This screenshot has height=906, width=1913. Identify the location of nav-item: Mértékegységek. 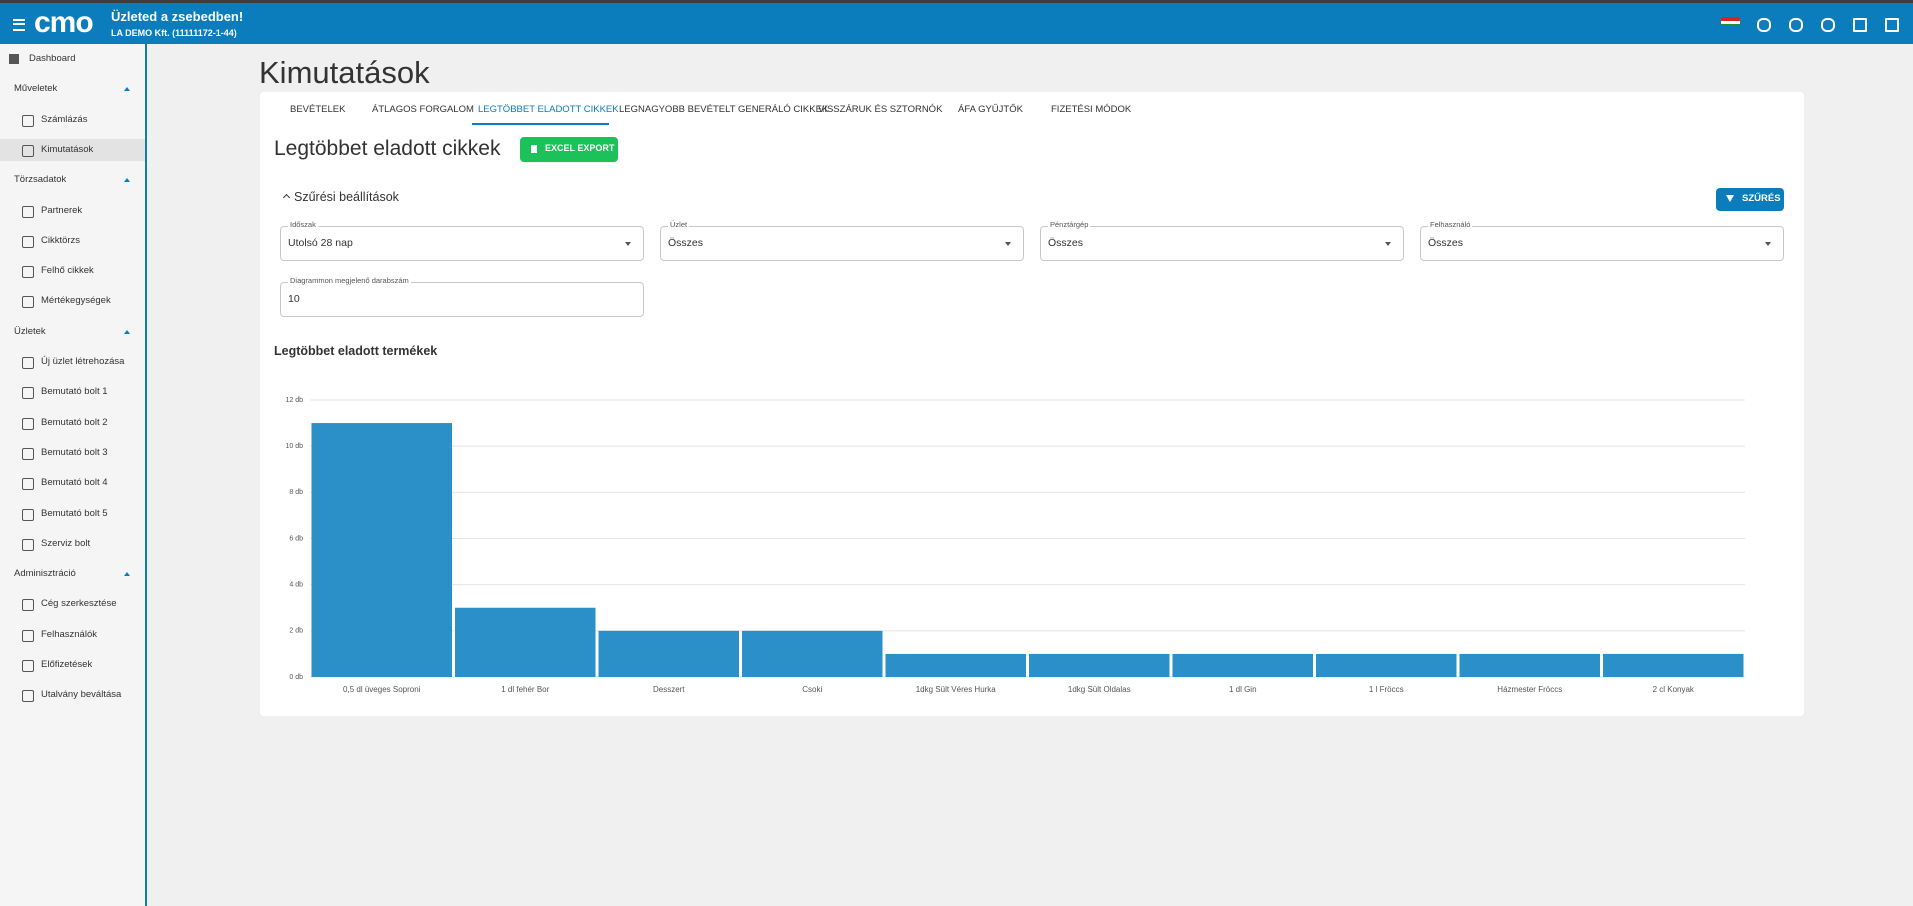
(76, 301).